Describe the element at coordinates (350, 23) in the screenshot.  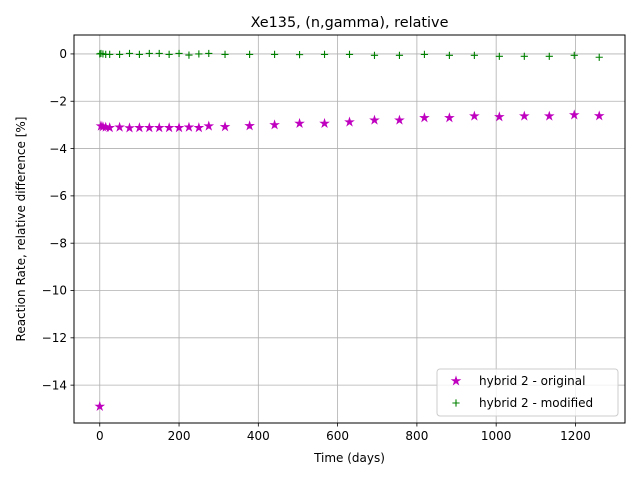
I see `chart-title: Xe135, (n,gamma), relative` at that location.